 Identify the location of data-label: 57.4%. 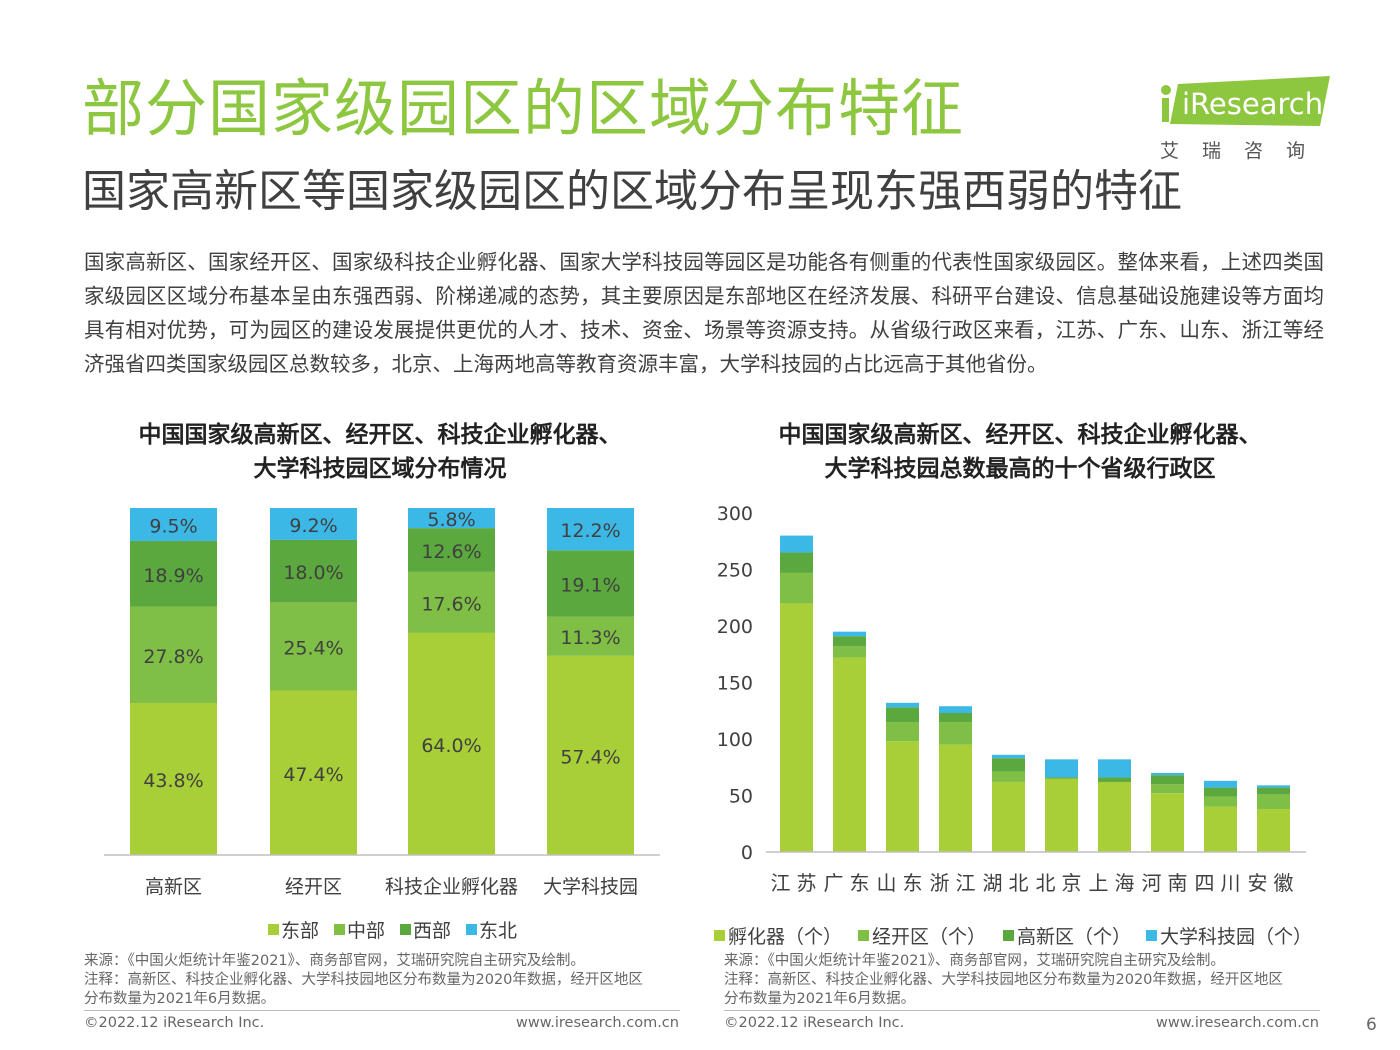
(590, 757).